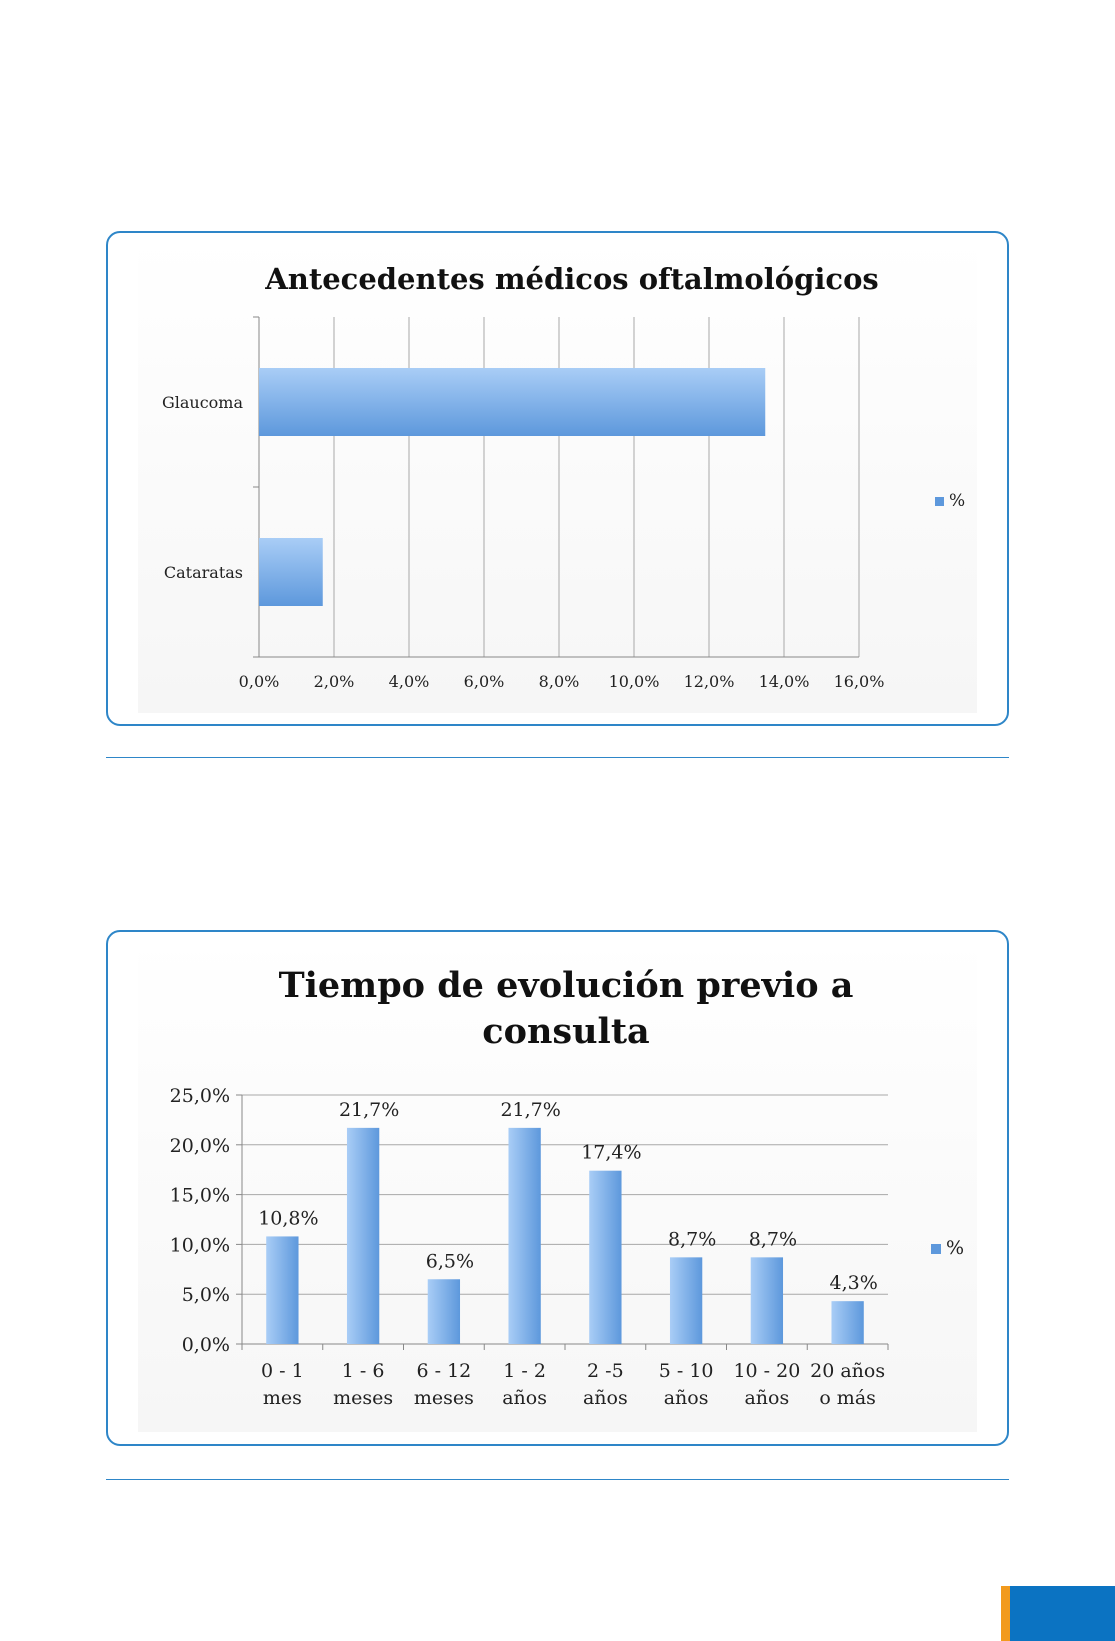  I want to click on x-tick-label: 0,0%, so click(259, 681).